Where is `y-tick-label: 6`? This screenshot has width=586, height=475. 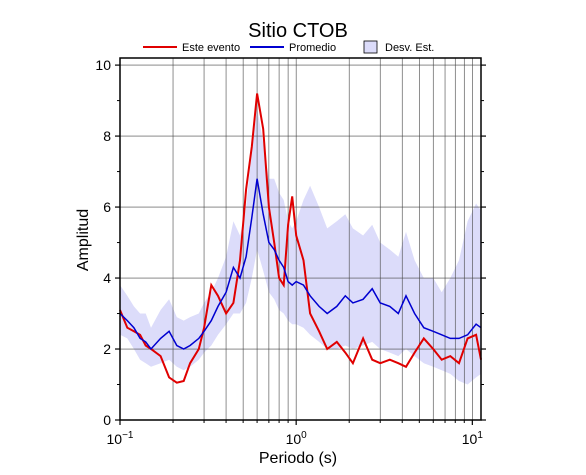 y-tick-label: 6 is located at coordinates (107, 207).